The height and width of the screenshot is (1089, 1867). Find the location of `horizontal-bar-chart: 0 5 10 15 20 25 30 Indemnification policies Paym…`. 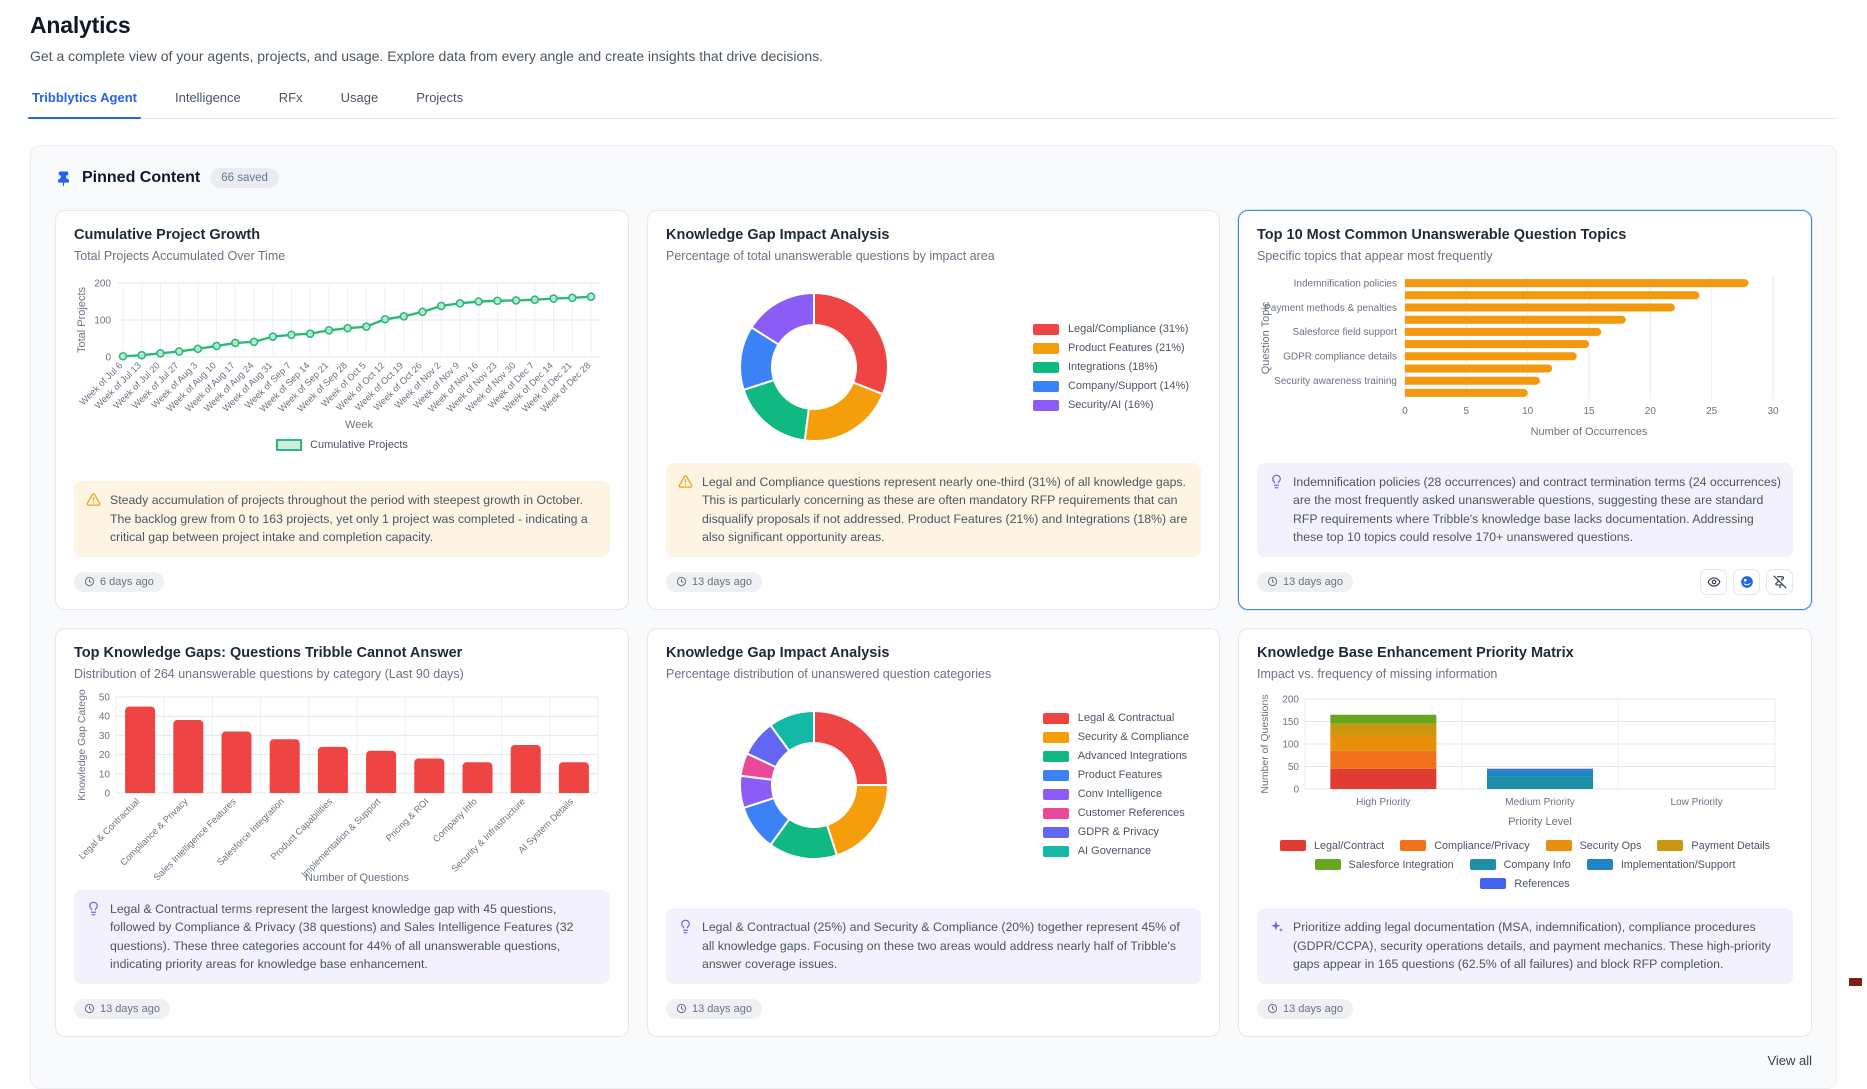

horizontal-bar-chart: 0 5 10 15 20 25 30 Indemnification policies Paym… is located at coordinates (1525, 357).